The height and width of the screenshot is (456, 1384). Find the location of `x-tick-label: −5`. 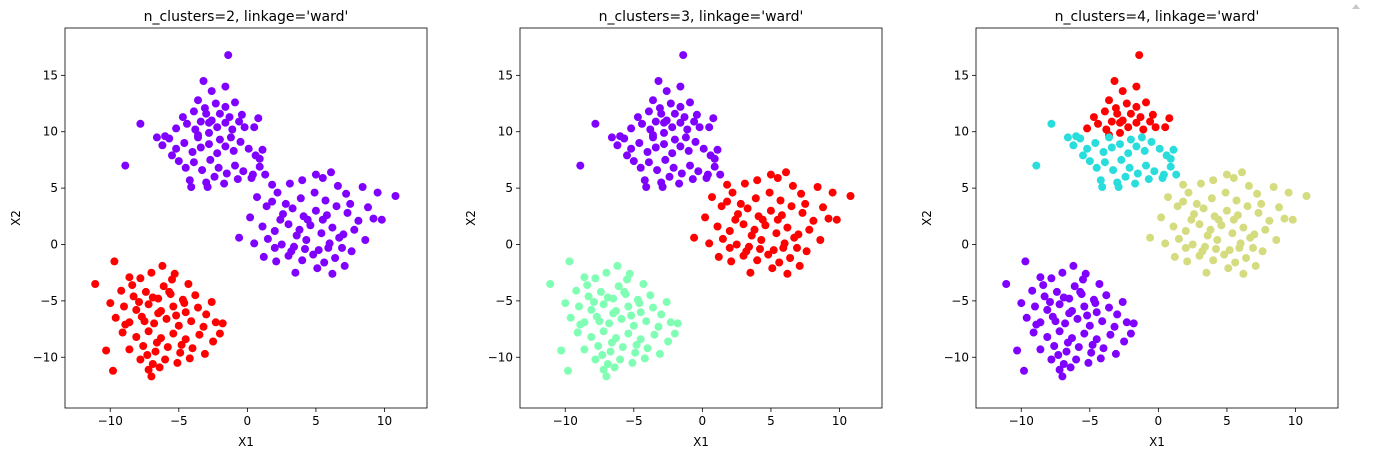

x-tick-label: −5 is located at coordinates (179, 421).